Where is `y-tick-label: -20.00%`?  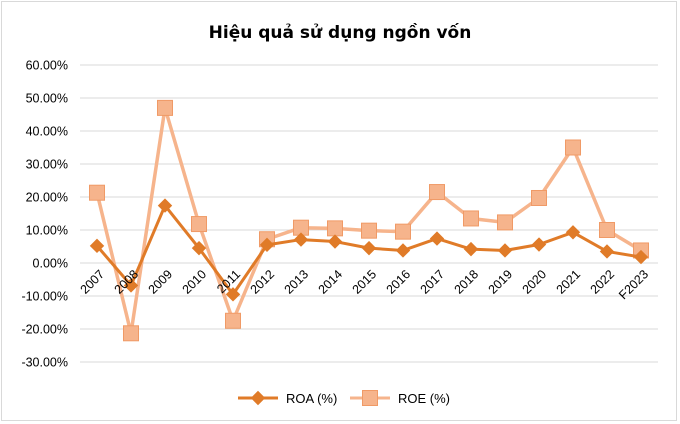 y-tick-label: -20.00% is located at coordinates (44, 330).